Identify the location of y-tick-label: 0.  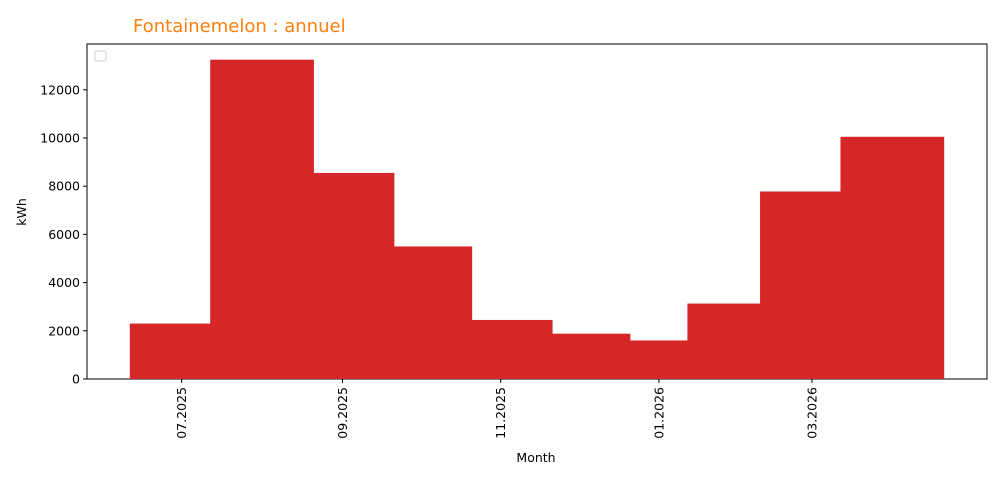
(76, 379).